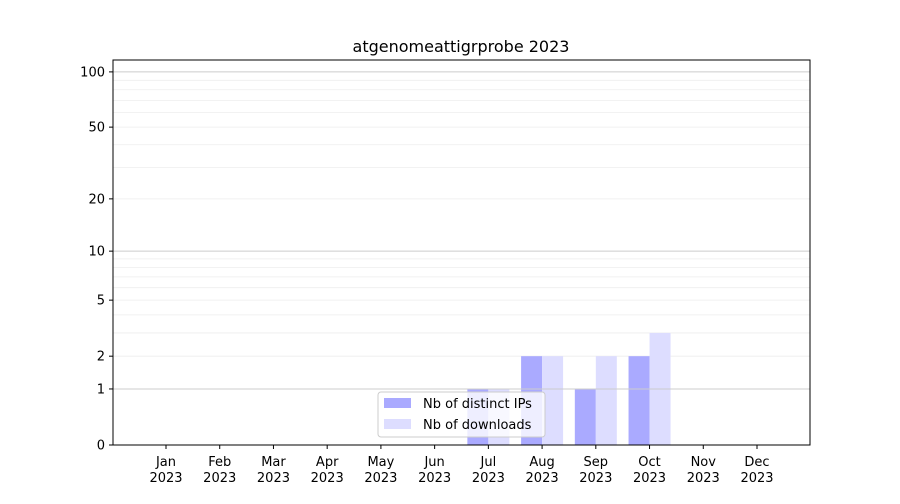 The image size is (900, 504). What do you see at coordinates (541, 462) in the screenshot?
I see `x-tick-label: Aug` at bounding box center [541, 462].